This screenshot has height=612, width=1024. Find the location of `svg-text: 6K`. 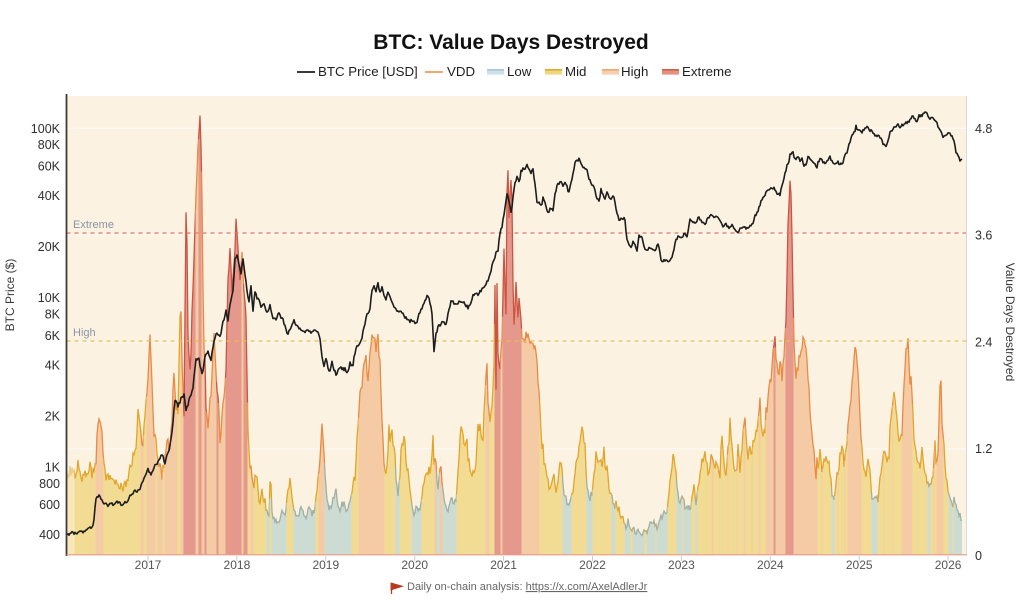

svg-text: 6K is located at coordinates (53, 336).